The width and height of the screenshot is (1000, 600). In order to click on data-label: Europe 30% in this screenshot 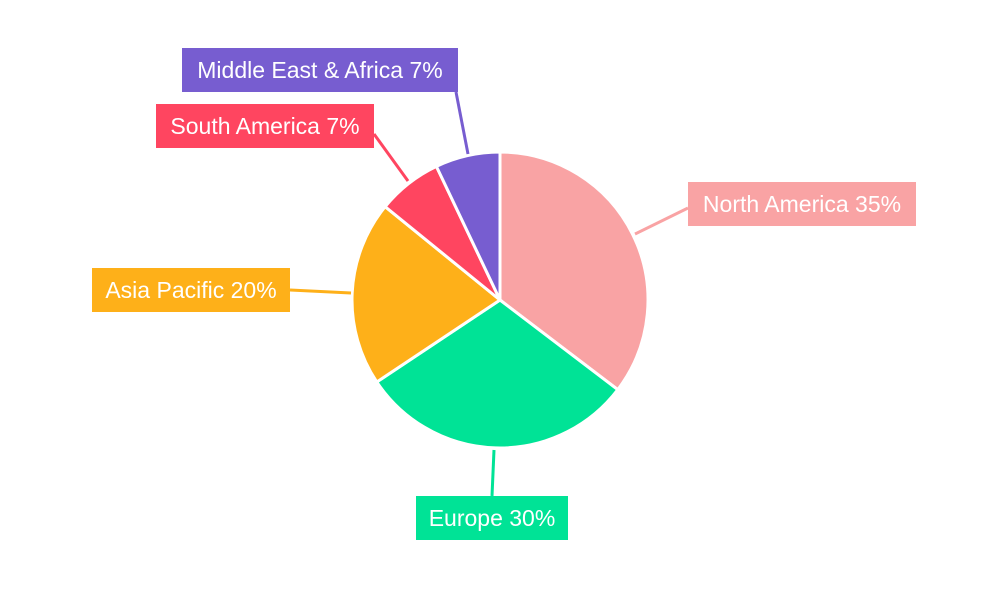, I will do `click(492, 518)`.